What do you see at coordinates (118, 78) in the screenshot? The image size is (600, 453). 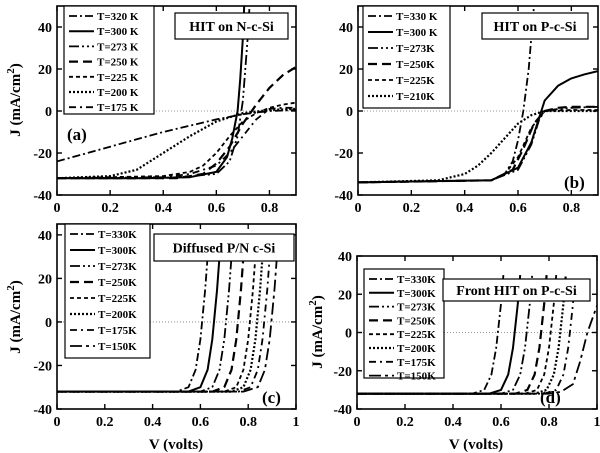 I see `legend-label: T=225 K` at bounding box center [118, 78].